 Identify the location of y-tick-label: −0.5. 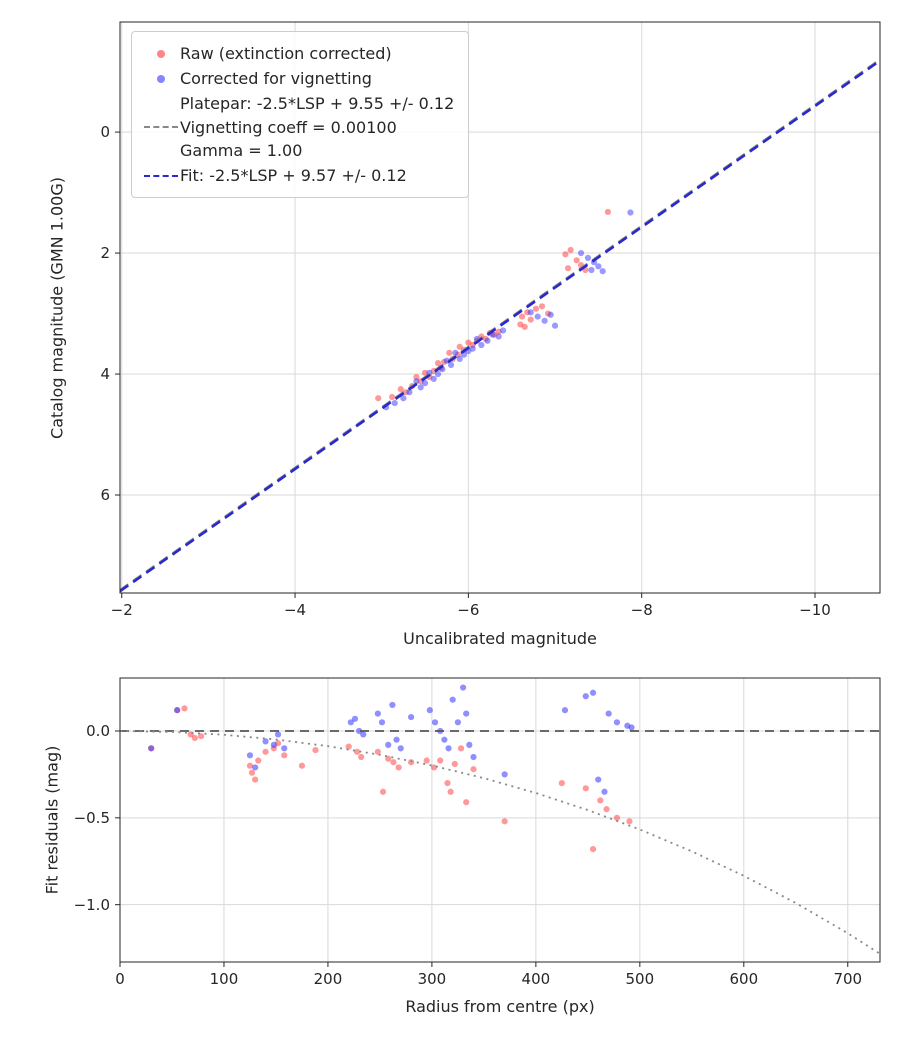
(91, 817).